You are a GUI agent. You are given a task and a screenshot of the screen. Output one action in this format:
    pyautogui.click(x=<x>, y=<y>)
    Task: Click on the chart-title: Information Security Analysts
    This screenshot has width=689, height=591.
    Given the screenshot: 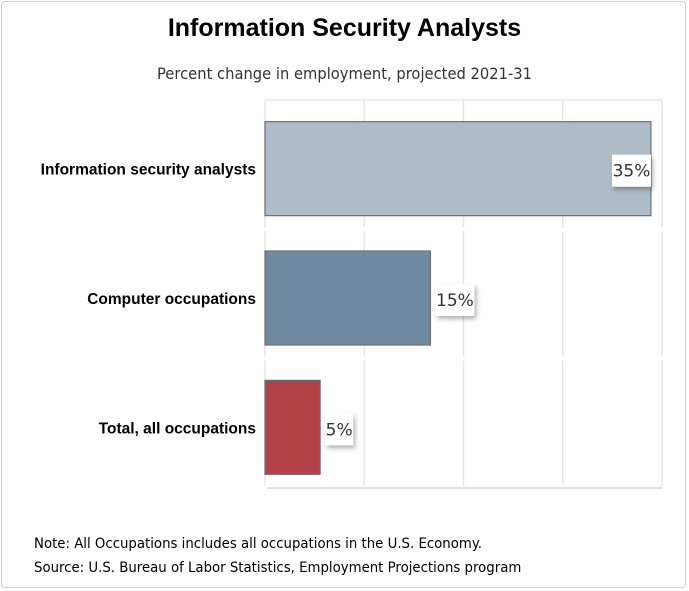 What is the action you would take?
    pyautogui.click(x=344, y=28)
    